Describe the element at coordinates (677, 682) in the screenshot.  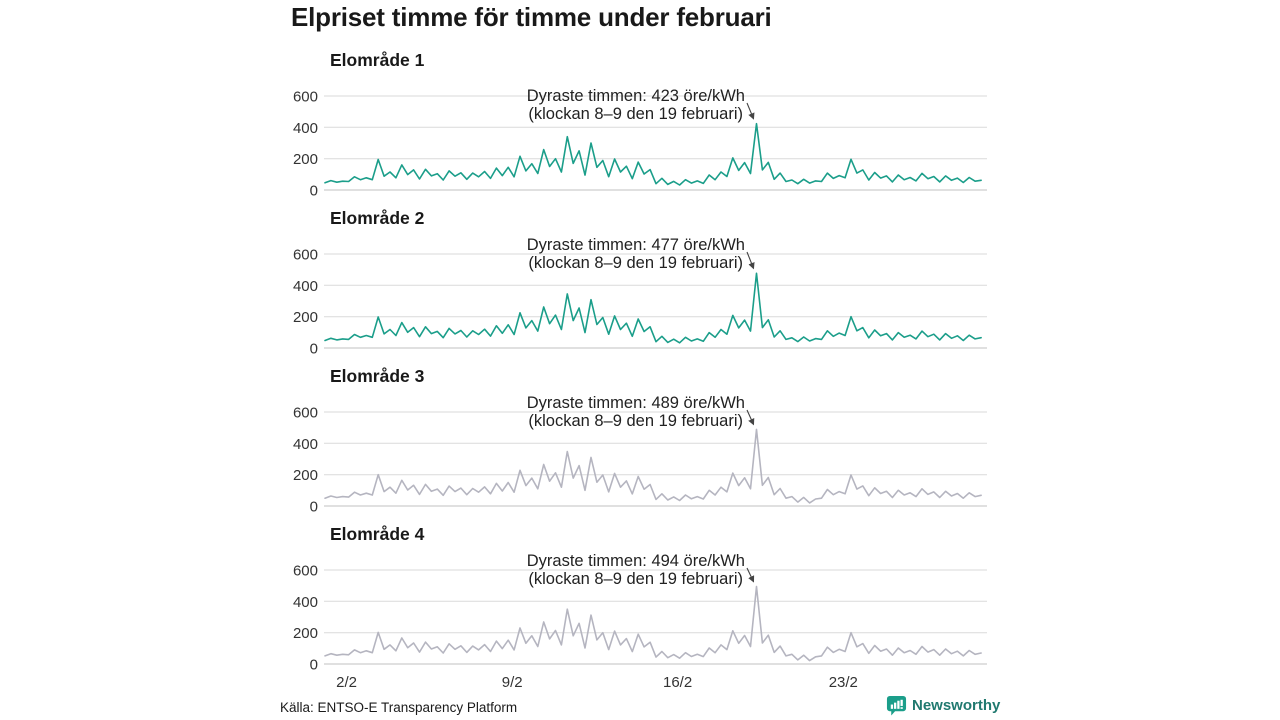
I see `x-tick-label: 16/2` at that location.